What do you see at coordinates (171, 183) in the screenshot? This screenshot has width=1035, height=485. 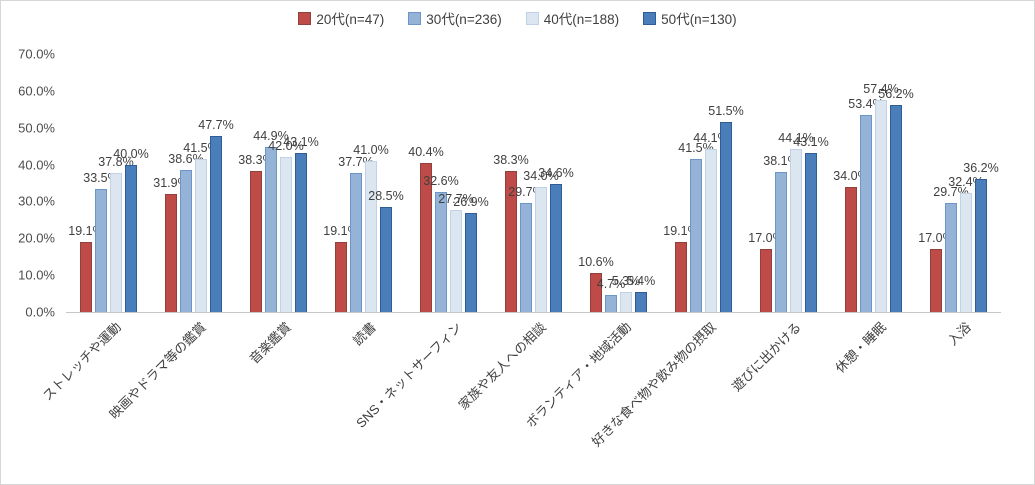 I see `bar-value-label: 31.9%` at bounding box center [171, 183].